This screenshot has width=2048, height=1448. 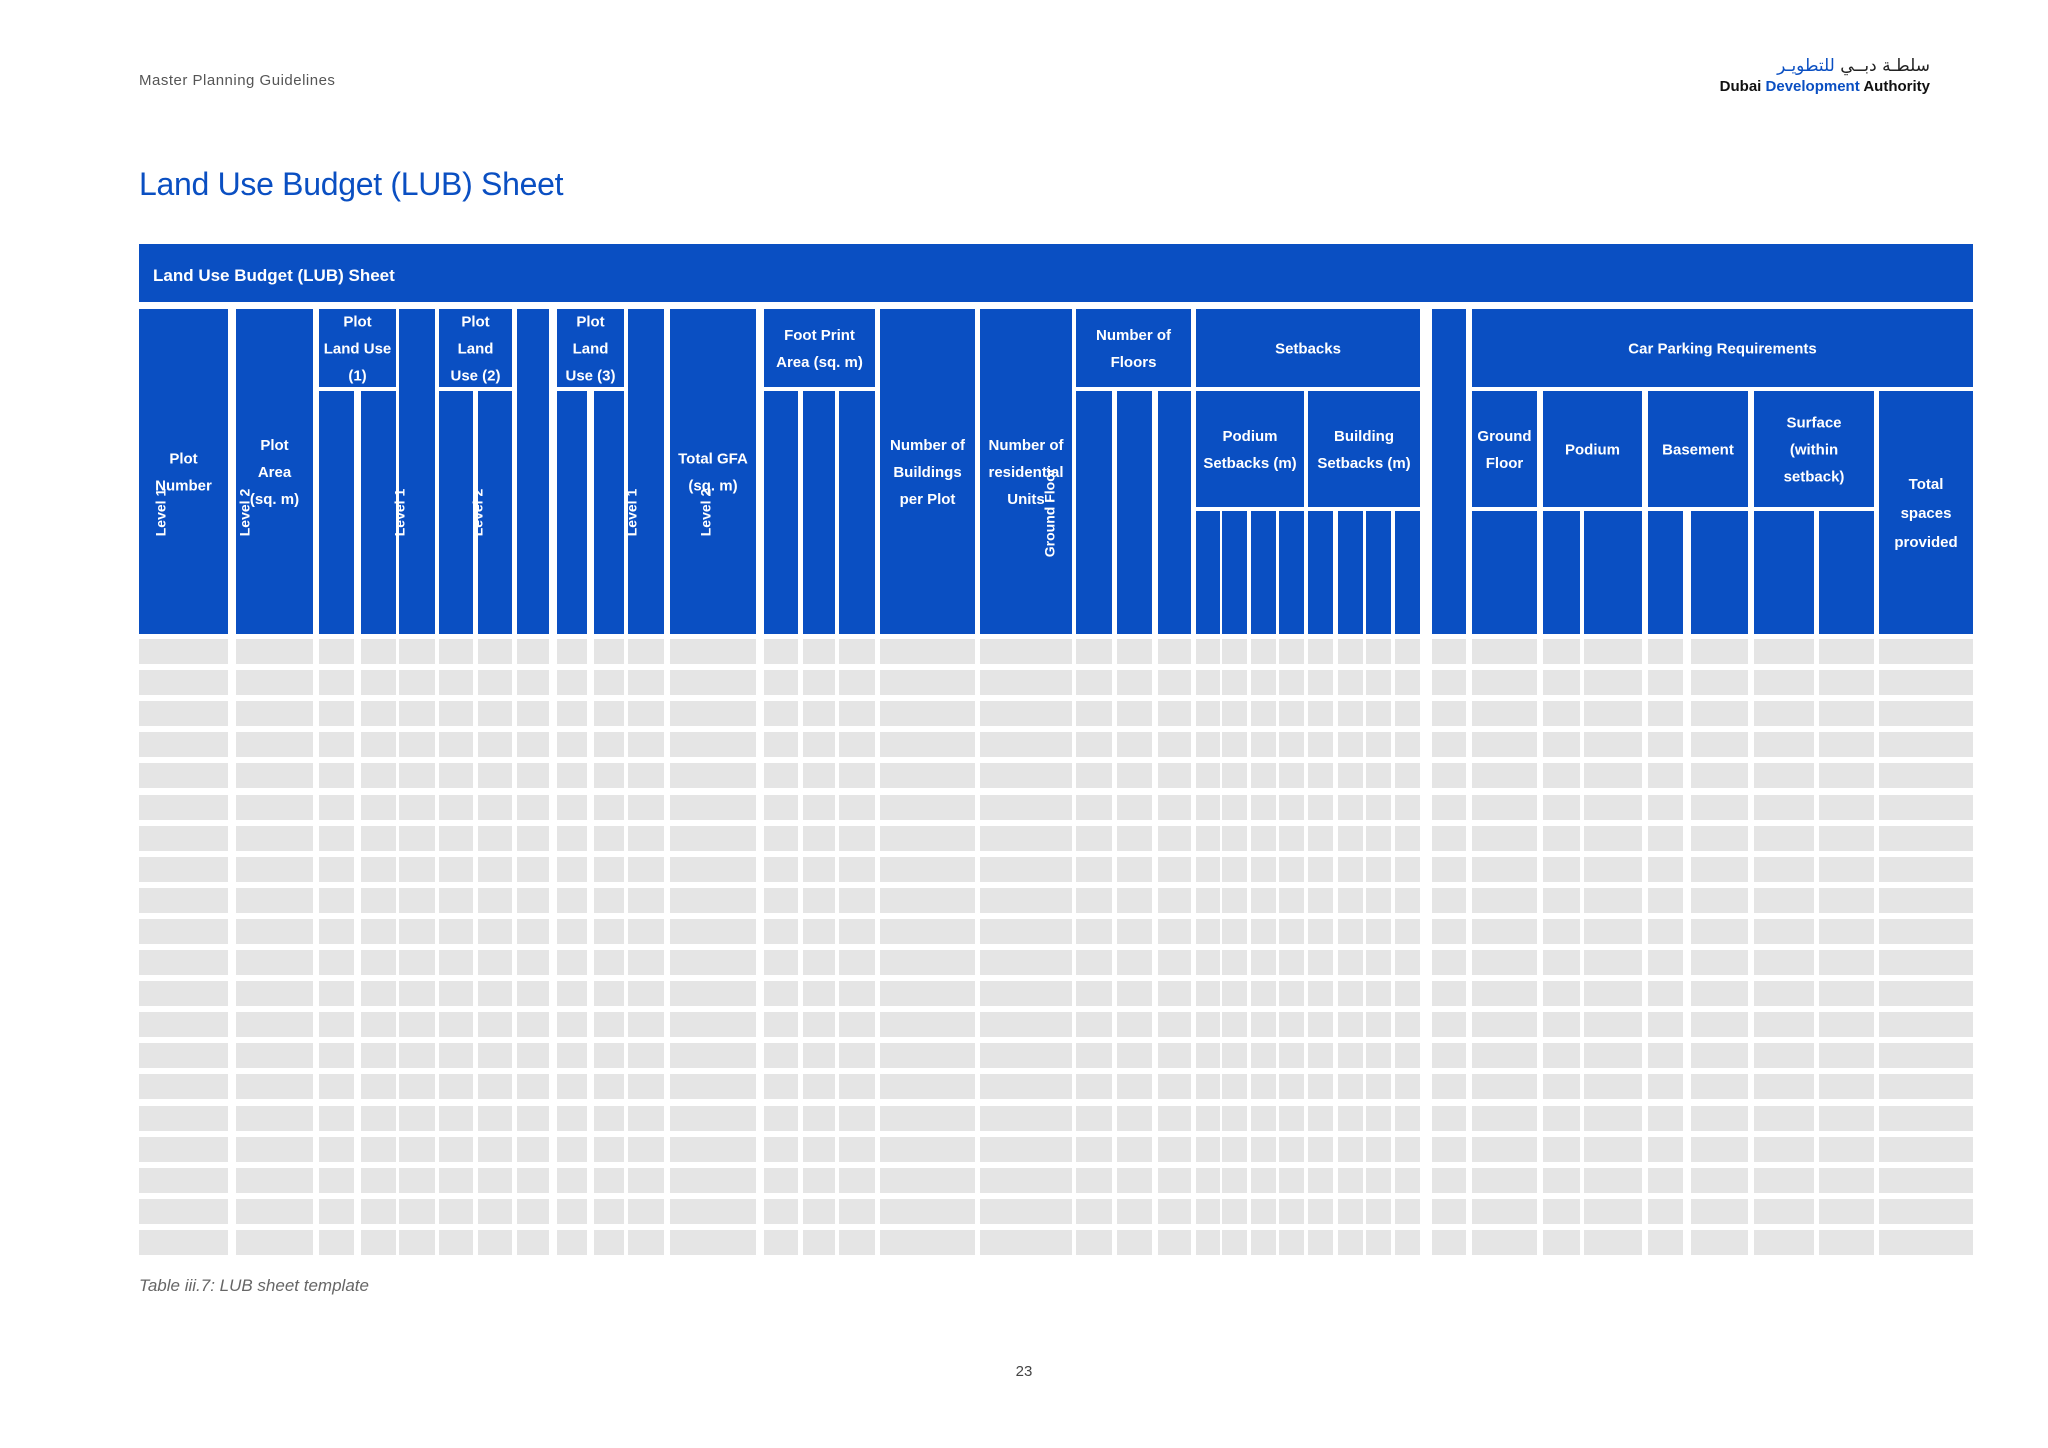 What do you see at coordinates (336, 807) in the screenshot?
I see `table-cell-r6-pl1_l1` at bounding box center [336, 807].